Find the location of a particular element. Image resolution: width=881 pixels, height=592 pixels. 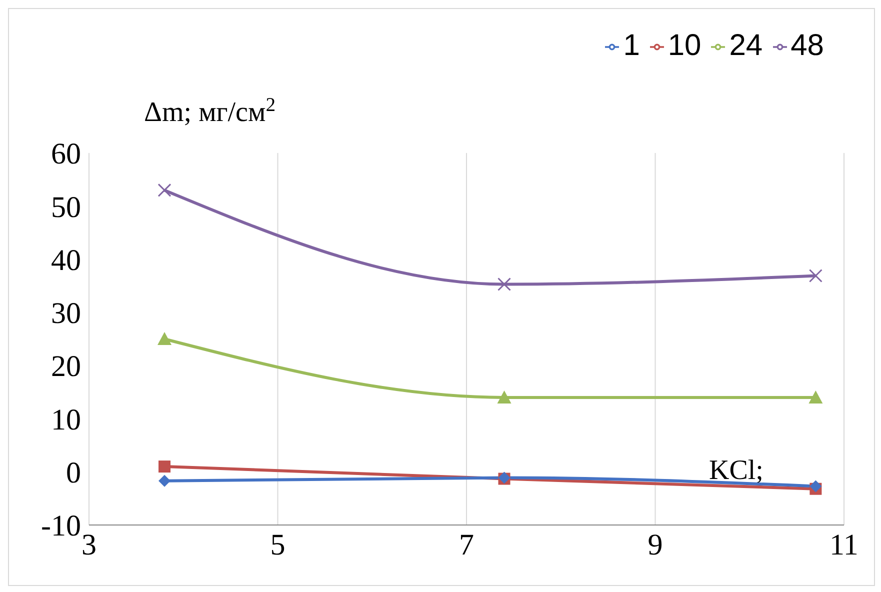

y-tick-label: 50 is located at coordinates (66, 207).